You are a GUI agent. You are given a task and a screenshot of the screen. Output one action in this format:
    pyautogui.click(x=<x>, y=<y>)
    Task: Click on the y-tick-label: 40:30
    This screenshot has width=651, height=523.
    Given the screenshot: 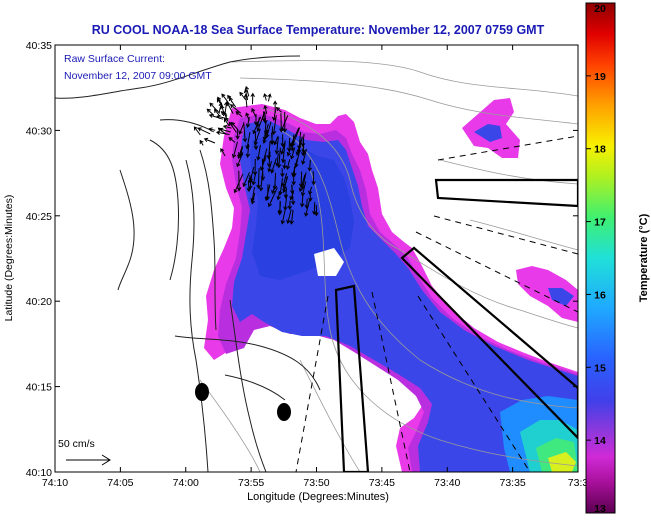 What is the action you would take?
    pyautogui.click(x=39, y=131)
    